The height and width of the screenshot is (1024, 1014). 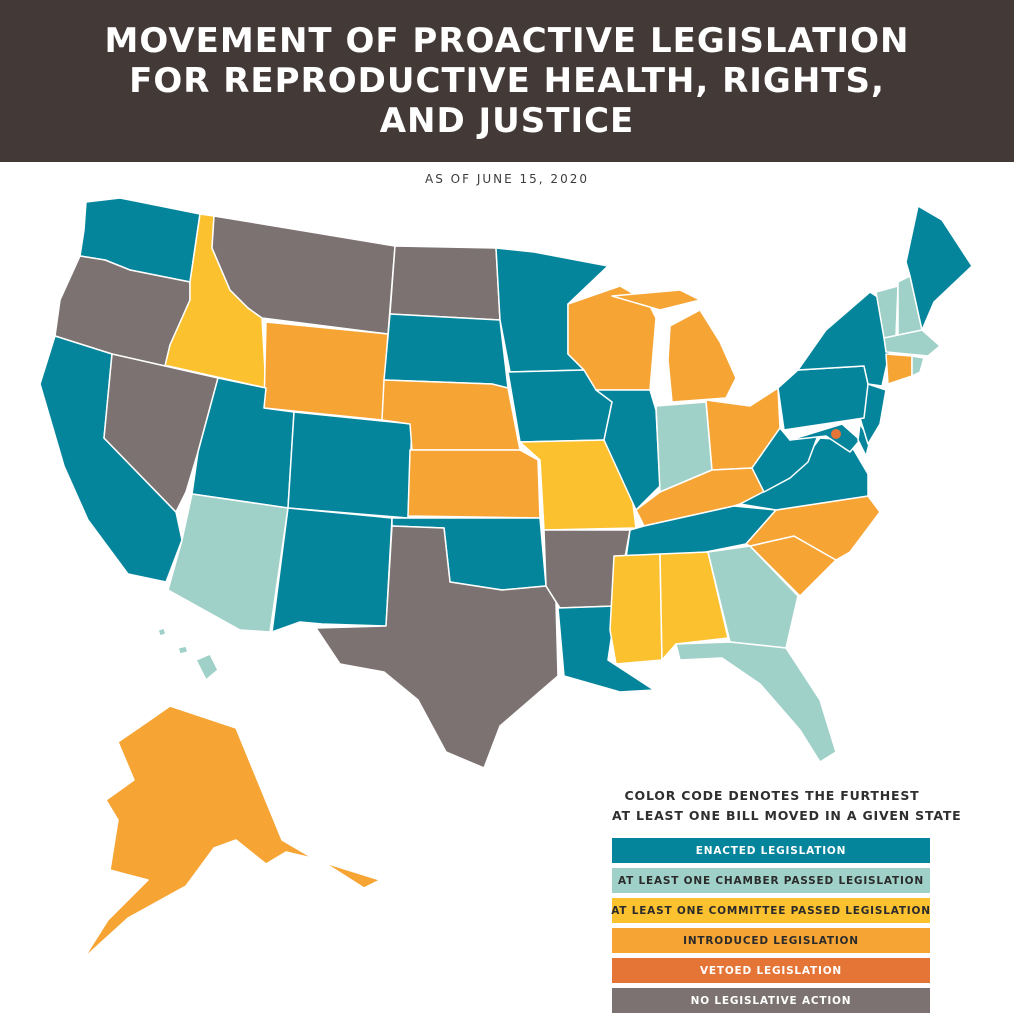 What do you see at coordinates (771, 970) in the screenshot?
I see `legend-item-vetoed: VETOED LEGISLATION` at bounding box center [771, 970].